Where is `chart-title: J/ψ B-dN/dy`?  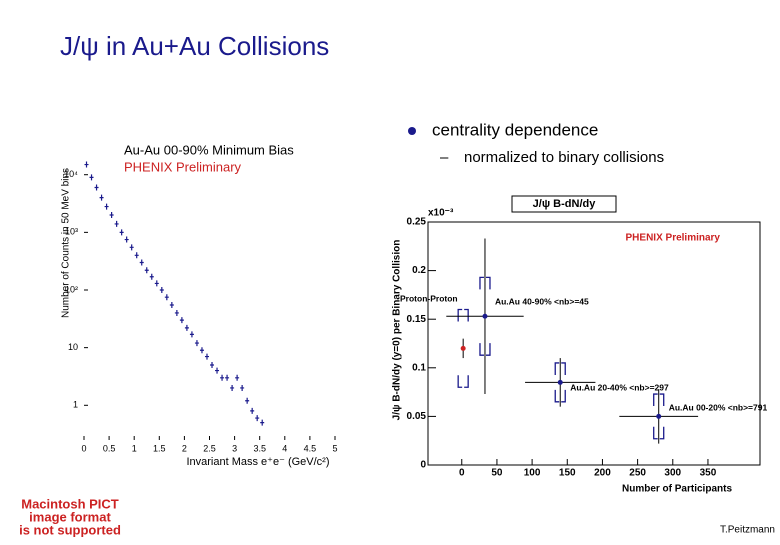
chart-title: J/ψ B-dN/dy is located at coordinates (565, 204).